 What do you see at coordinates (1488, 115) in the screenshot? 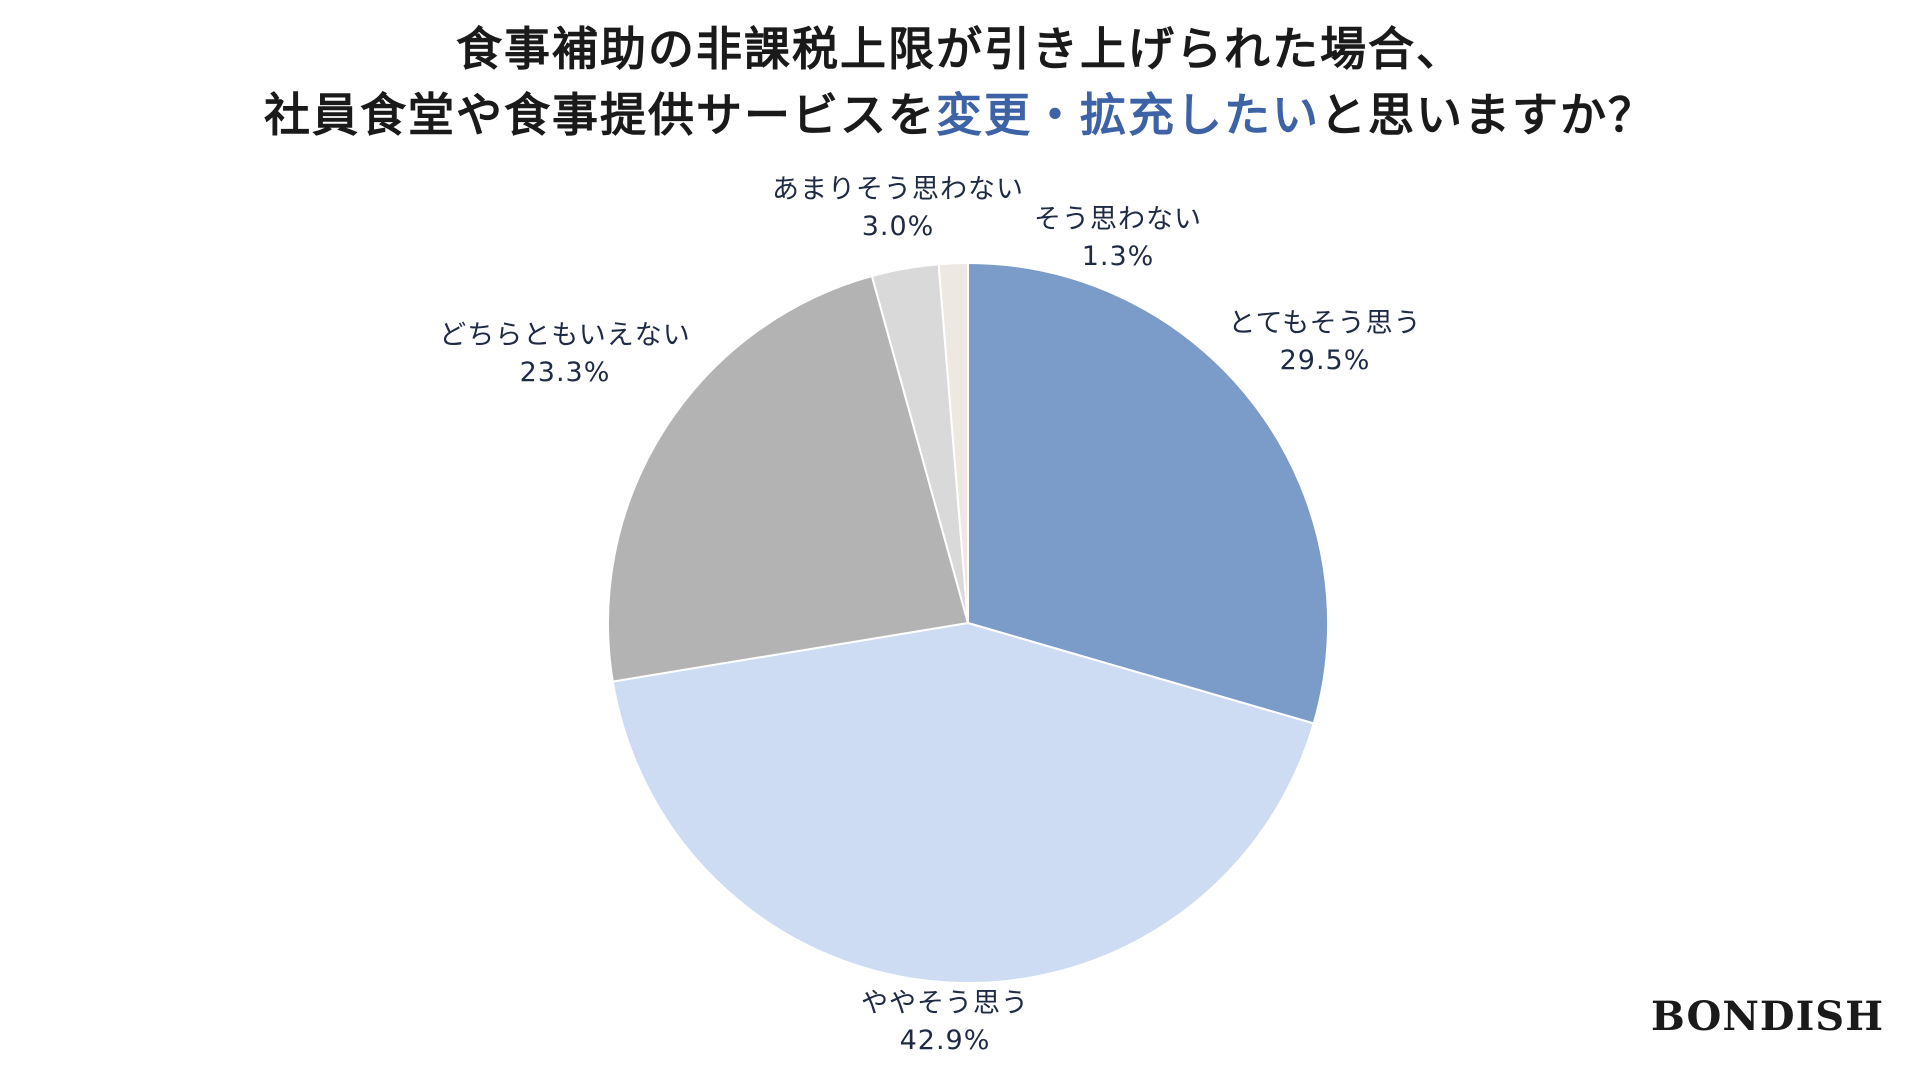
I see `title-line-2-suffix: と思いますか？` at bounding box center [1488, 115].